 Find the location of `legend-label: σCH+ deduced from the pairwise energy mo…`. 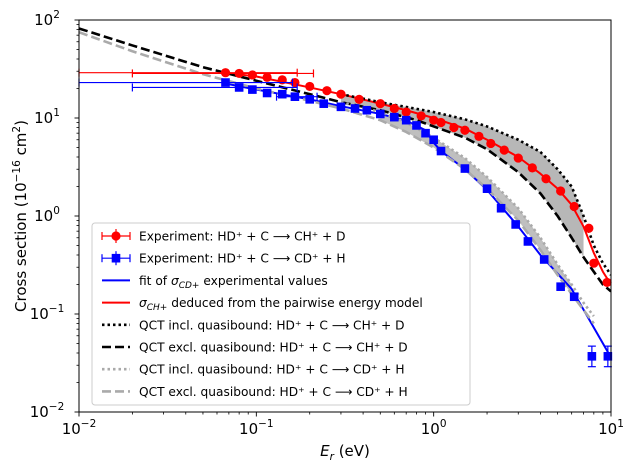

legend-label: σCH+ deduced from the pairwise energy mo… is located at coordinates (281, 304).